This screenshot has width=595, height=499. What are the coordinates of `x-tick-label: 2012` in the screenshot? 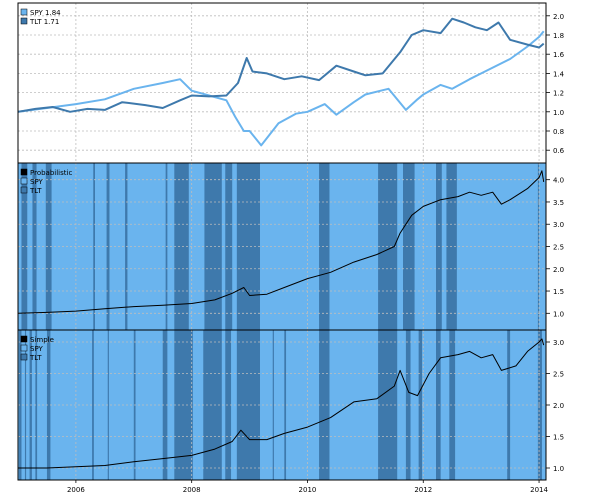 It's located at (423, 490).